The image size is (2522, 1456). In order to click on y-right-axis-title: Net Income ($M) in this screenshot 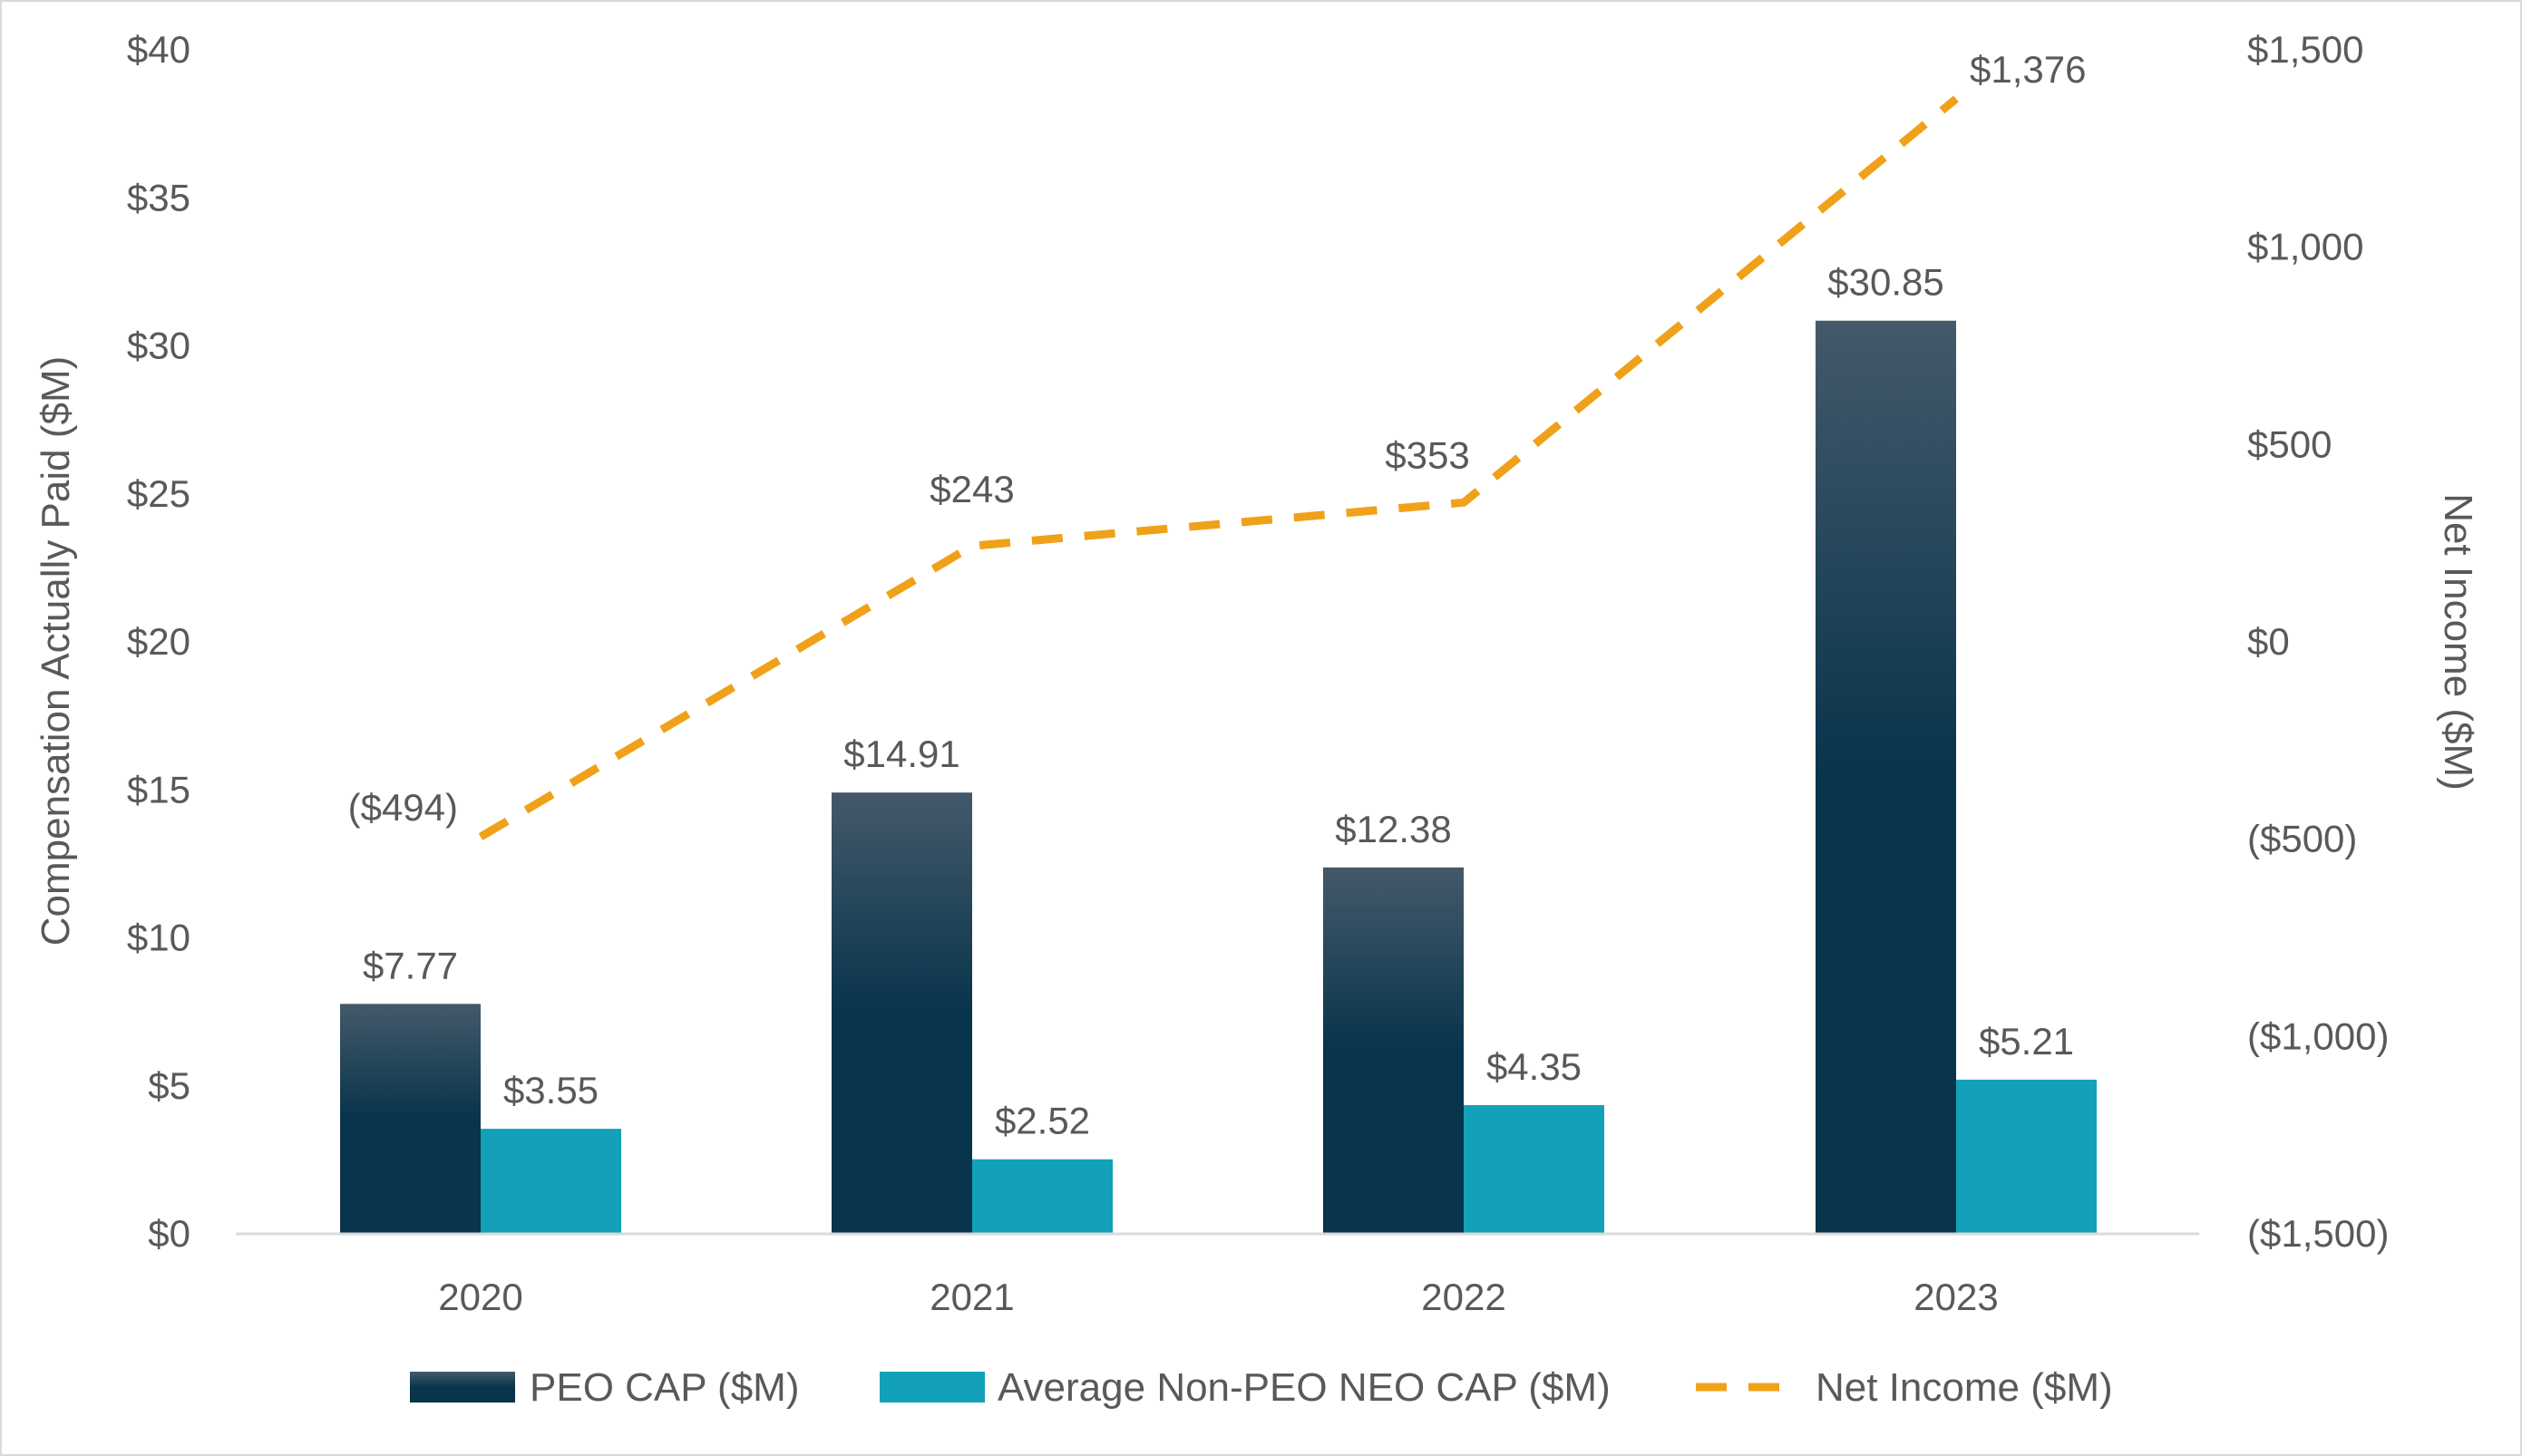, I will do `click(2458, 642)`.